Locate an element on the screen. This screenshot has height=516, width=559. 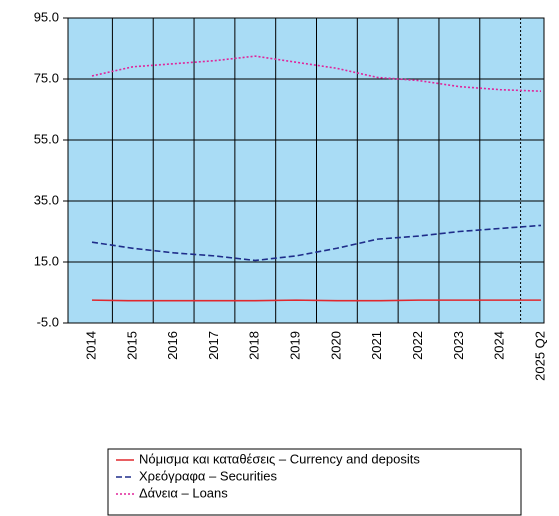
y-tick-label: 75.0 is located at coordinates (46, 77).